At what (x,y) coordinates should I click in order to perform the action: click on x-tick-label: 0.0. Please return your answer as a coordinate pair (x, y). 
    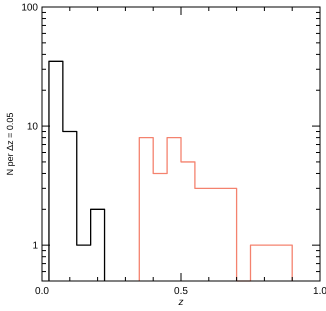
    Looking at the image, I should click on (42, 291).